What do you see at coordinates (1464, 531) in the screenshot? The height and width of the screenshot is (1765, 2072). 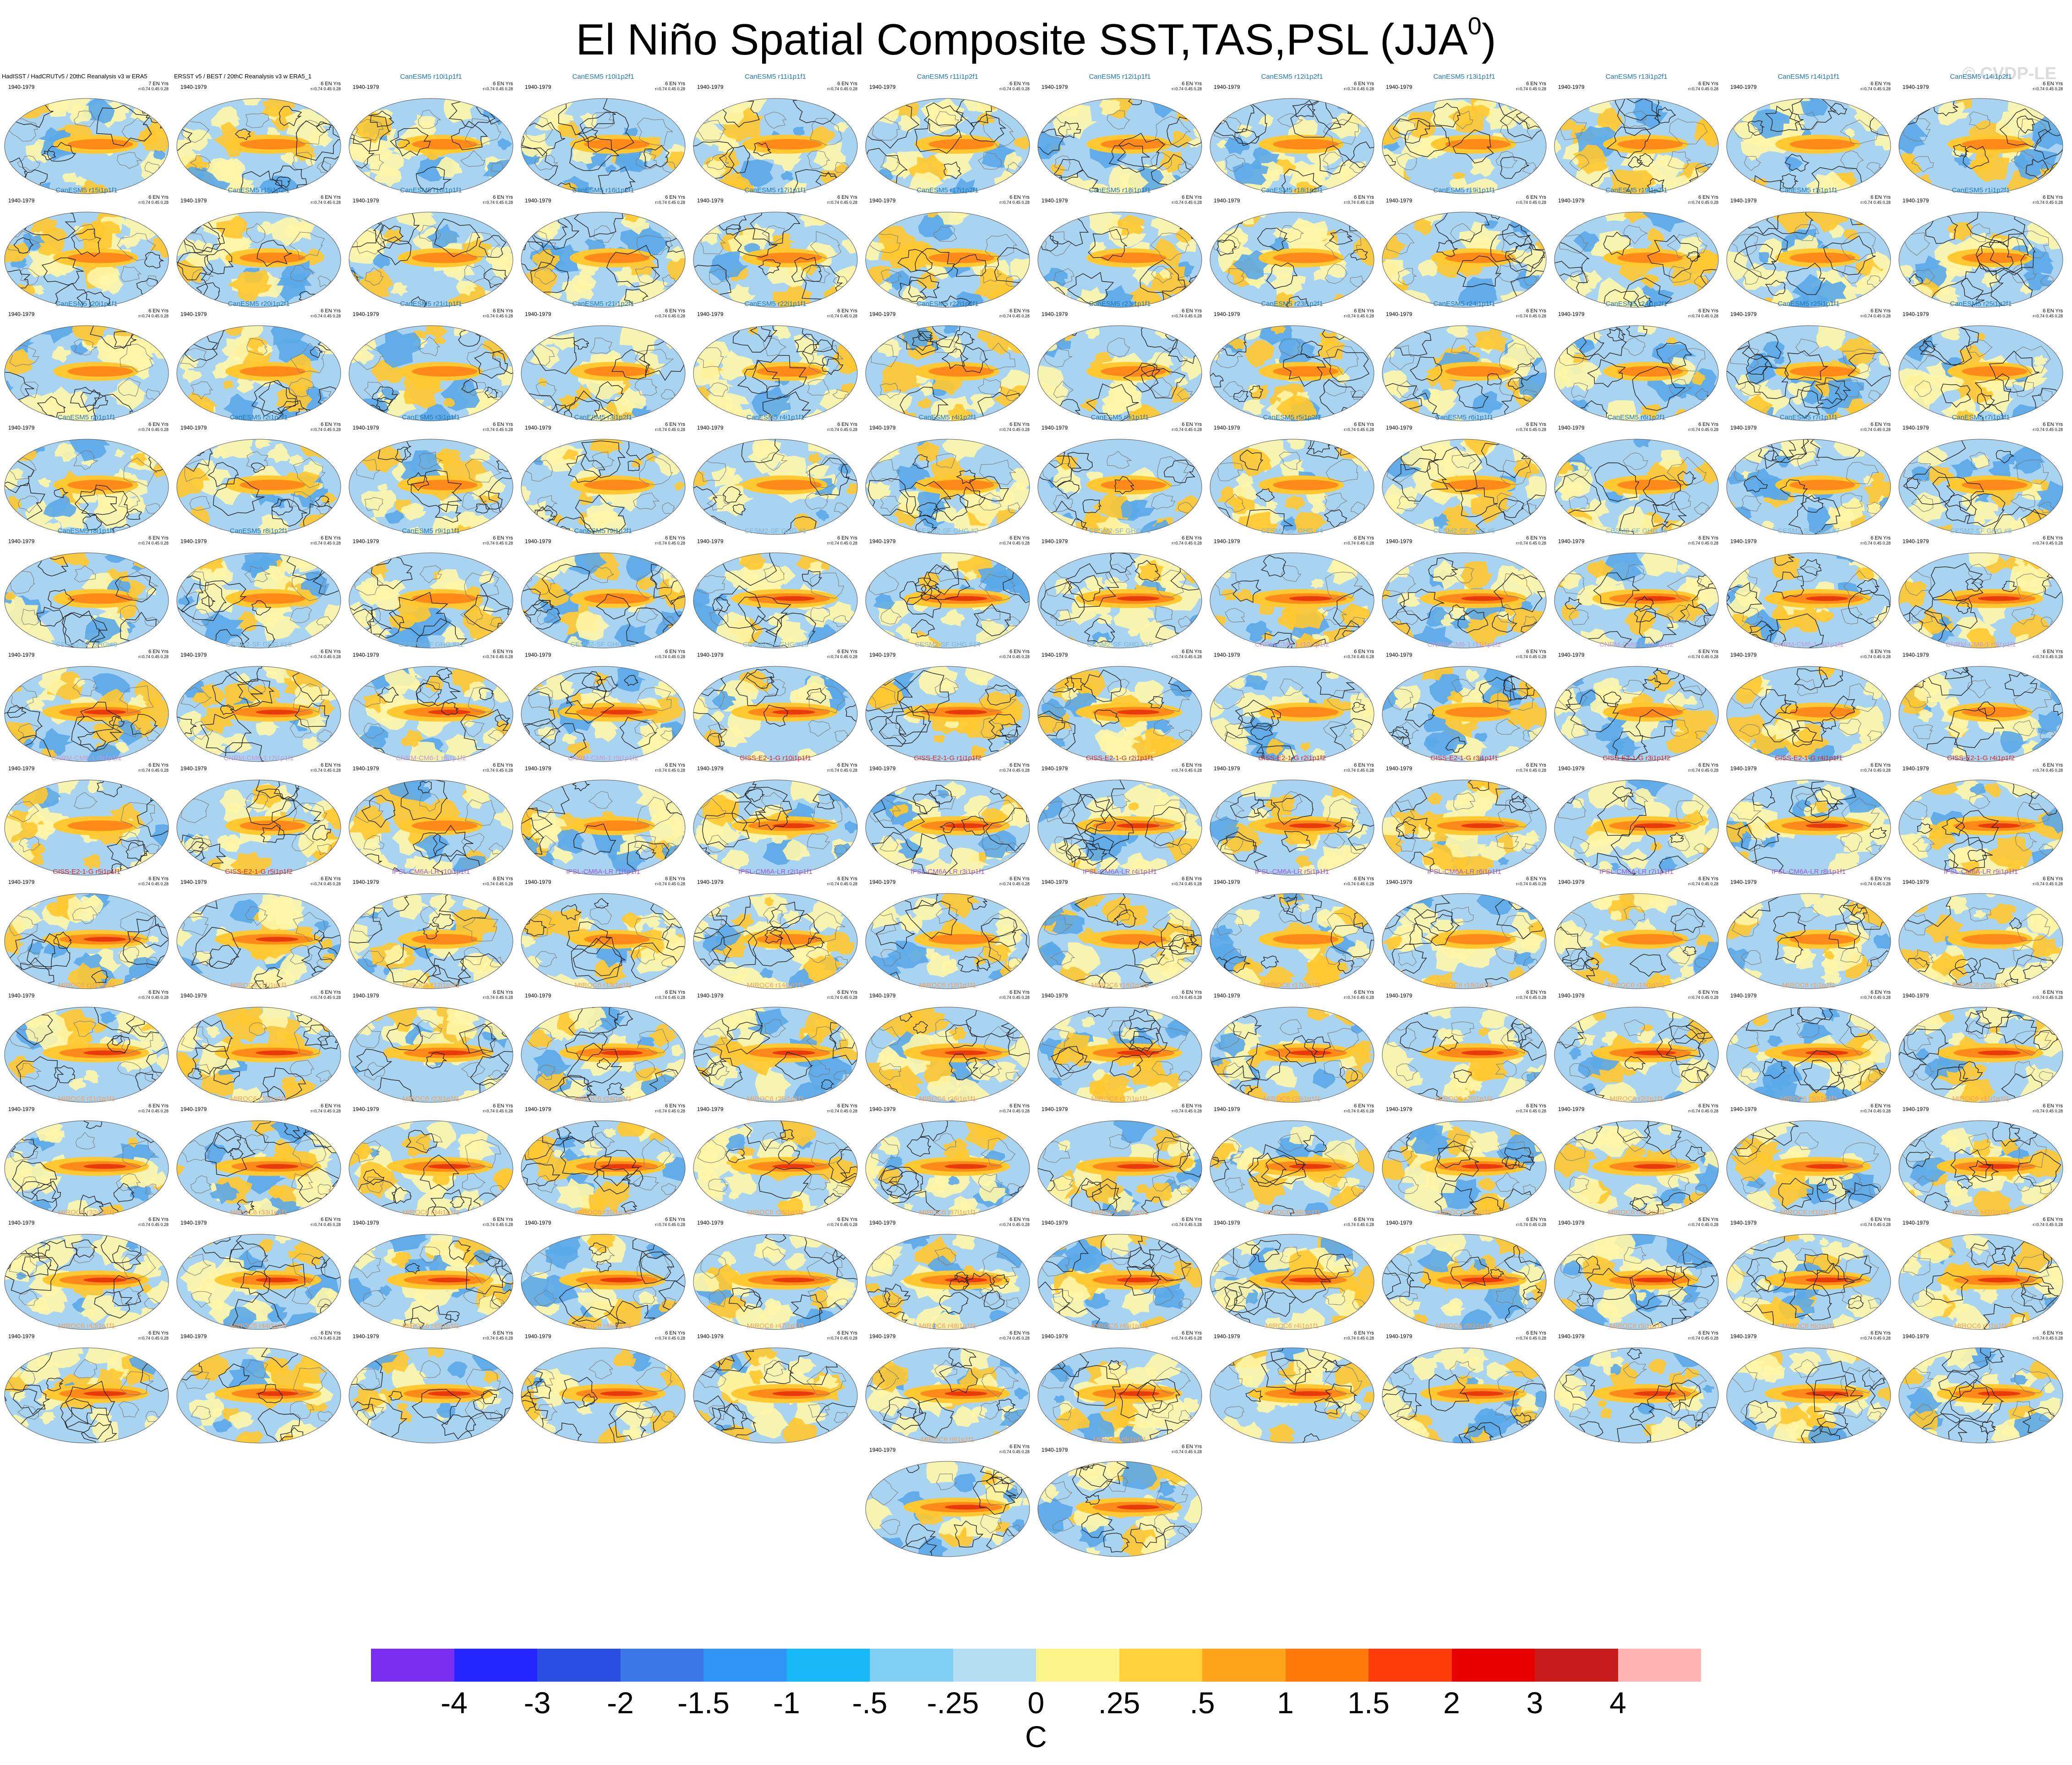 I see `panel-title: CESM2-SF GHG #5` at bounding box center [1464, 531].